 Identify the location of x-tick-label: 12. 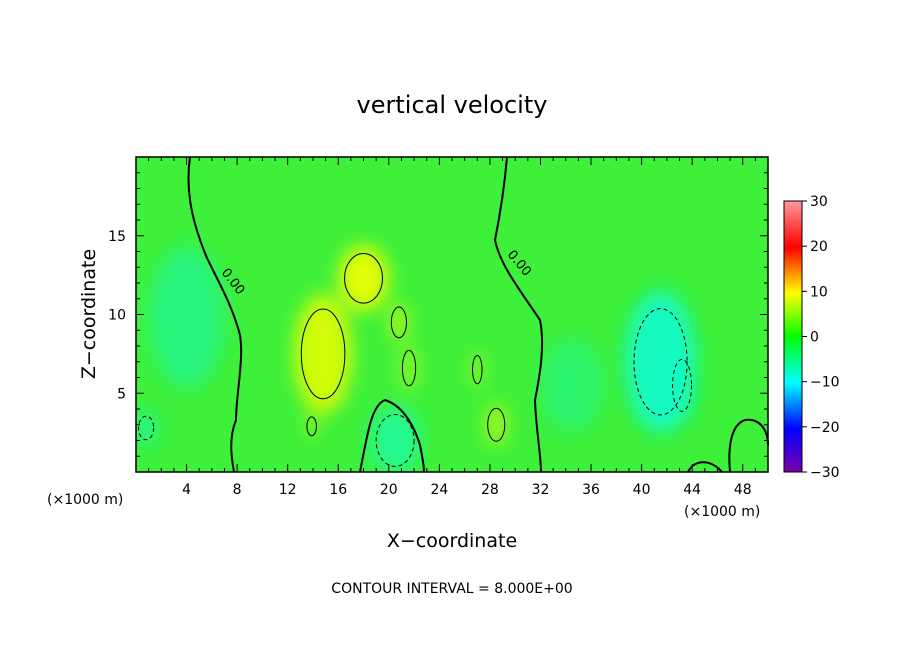
(288, 490).